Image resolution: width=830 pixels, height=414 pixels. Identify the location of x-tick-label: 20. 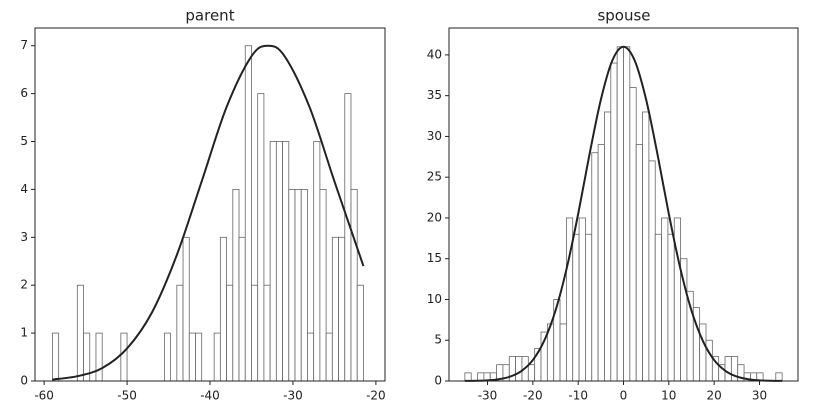
(714, 396).